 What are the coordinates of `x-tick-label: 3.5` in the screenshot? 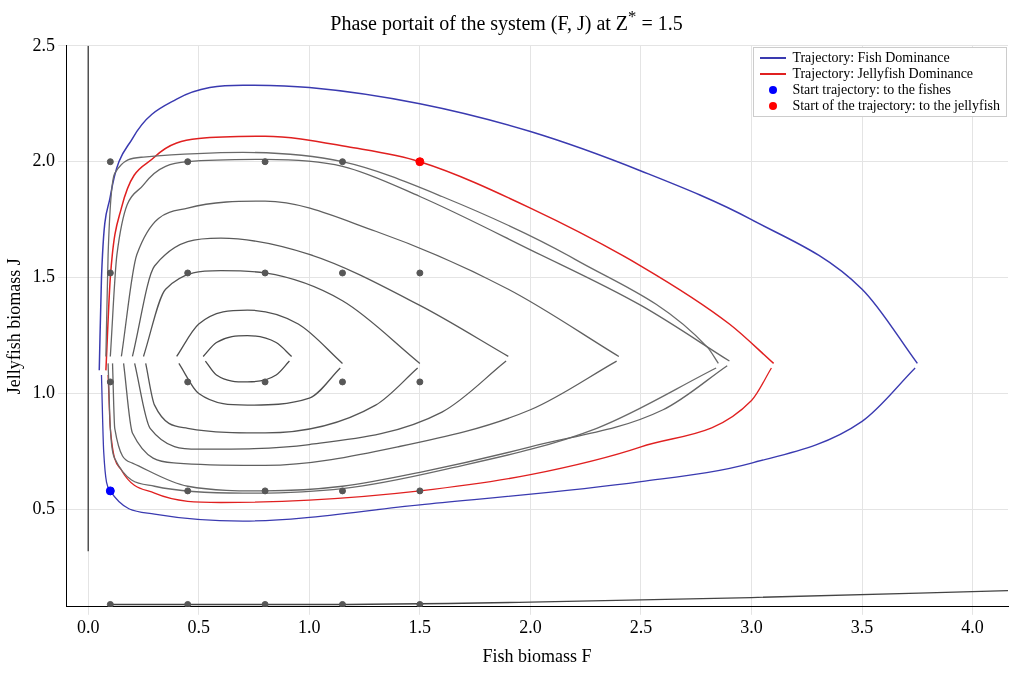 It's located at (862, 627).